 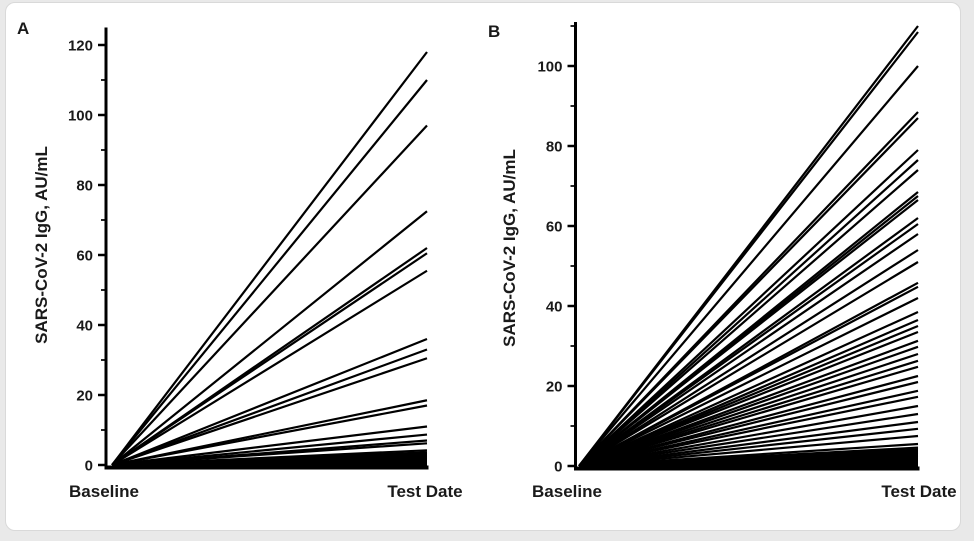 I want to click on panel-label: A, so click(x=23, y=28).